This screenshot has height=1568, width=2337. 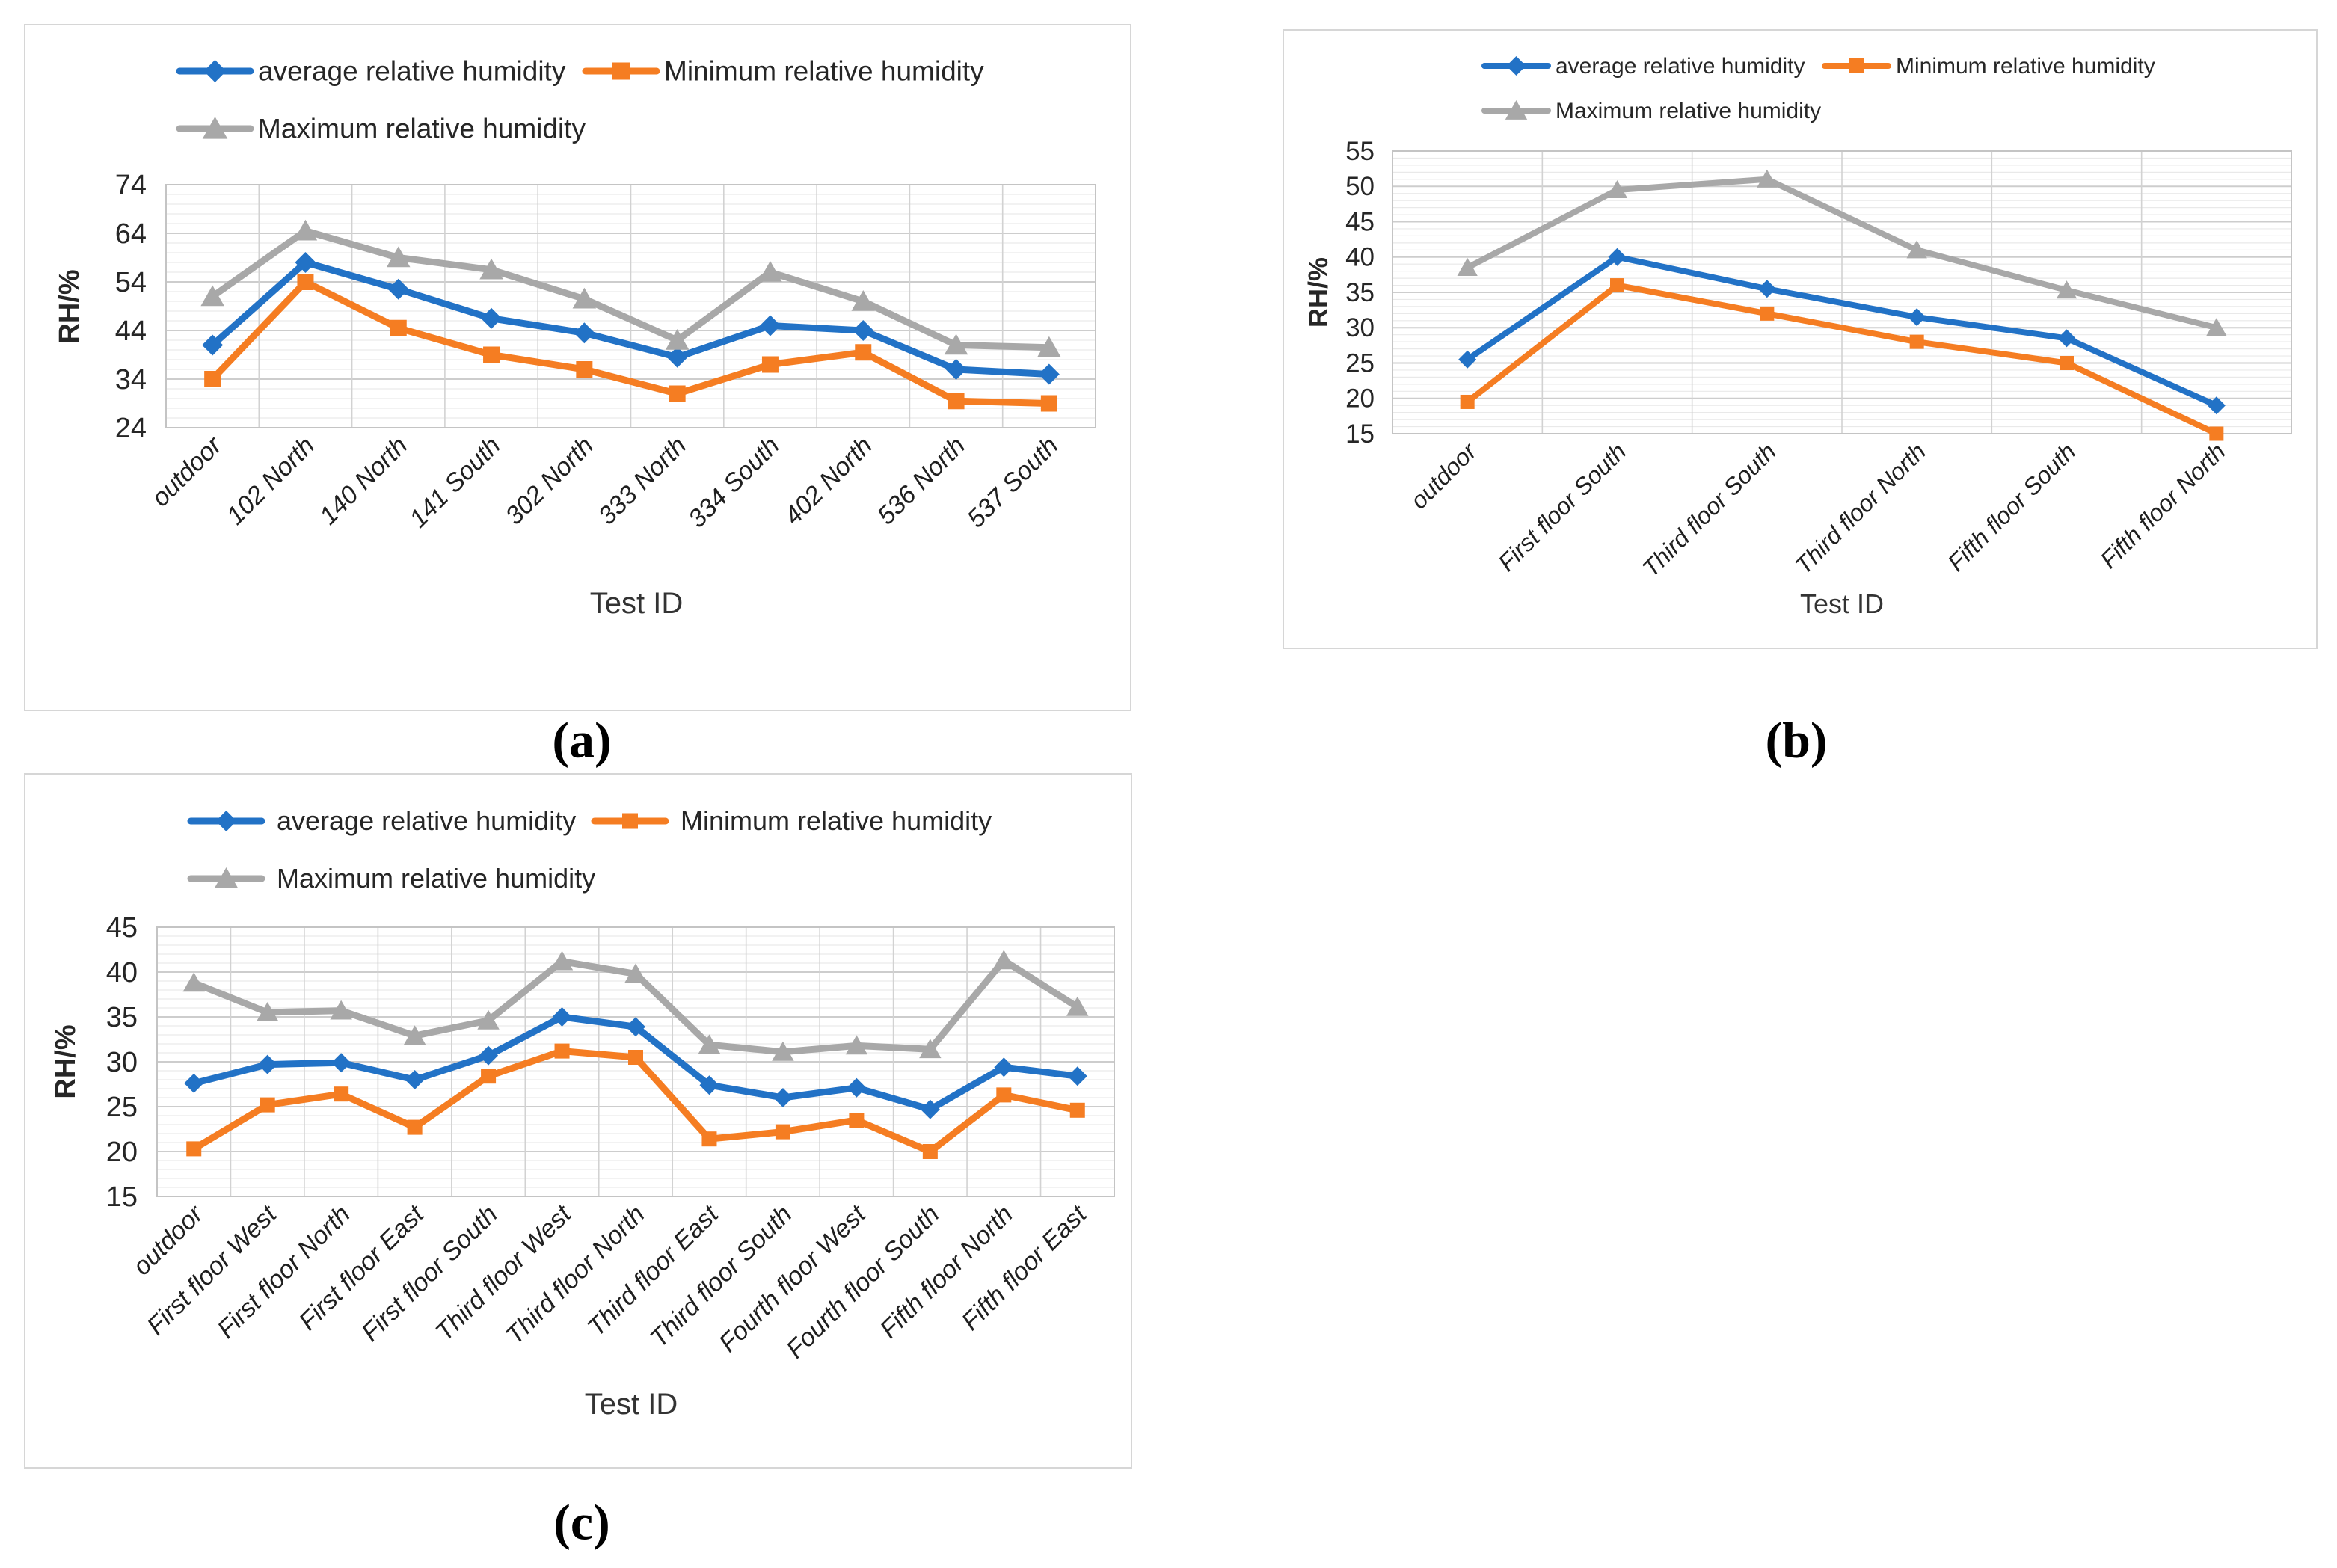 I want to click on legend-label: average relative humidity, so click(x=412, y=71).